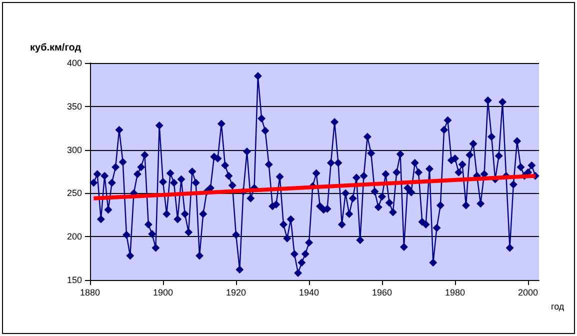 This screenshot has width=577, height=336. What do you see at coordinates (528, 293) in the screenshot?
I see `x-tick-label: 2000` at bounding box center [528, 293].